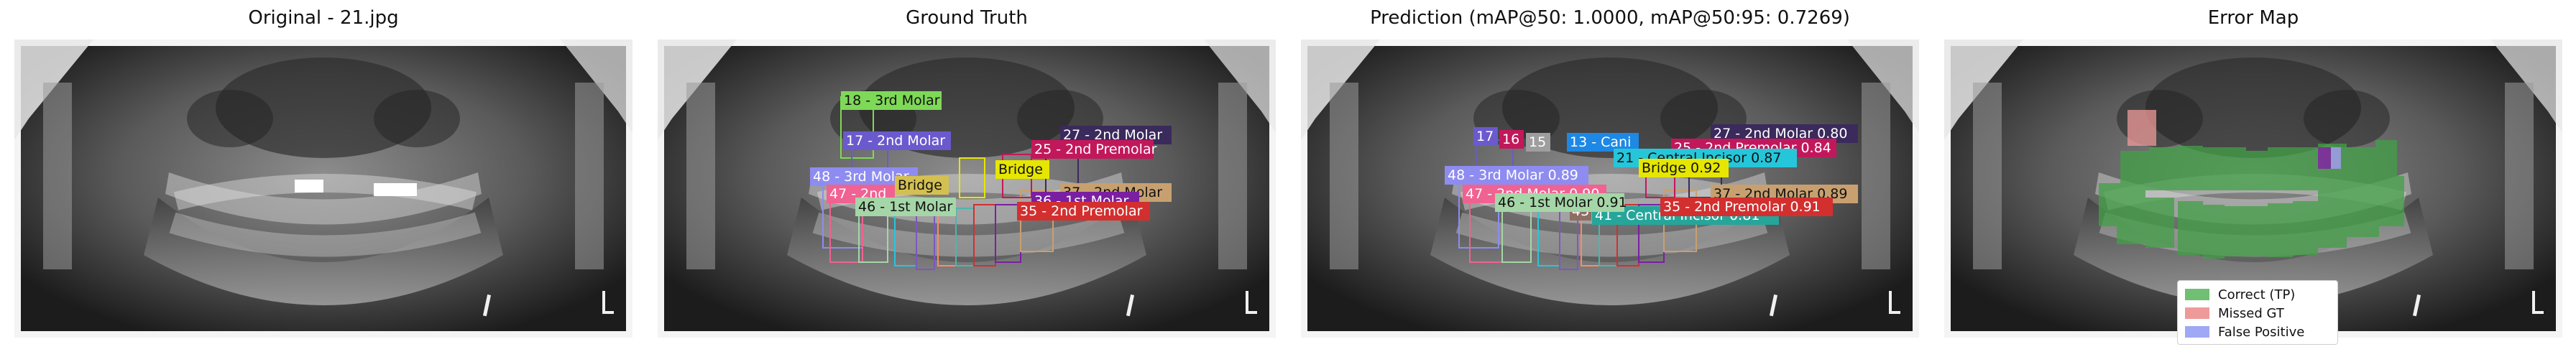 The width and height of the screenshot is (2576, 357). What do you see at coordinates (2251, 313) in the screenshot?
I see `legend-label: Missed GT` at bounding box center [2251, 313].